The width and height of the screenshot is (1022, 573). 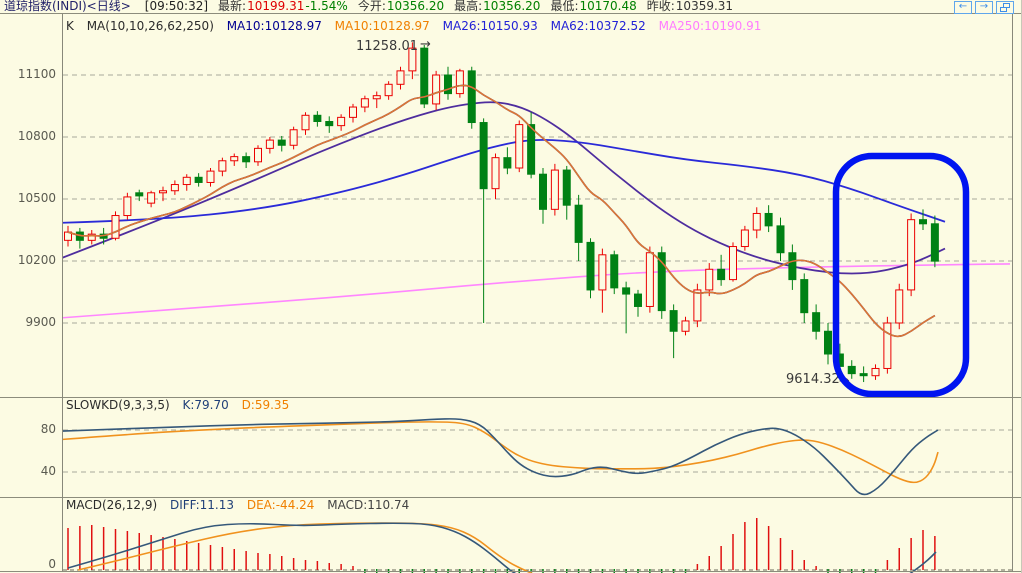 I want to click on field-last-label: 最新:, so click(x=232, y=6).